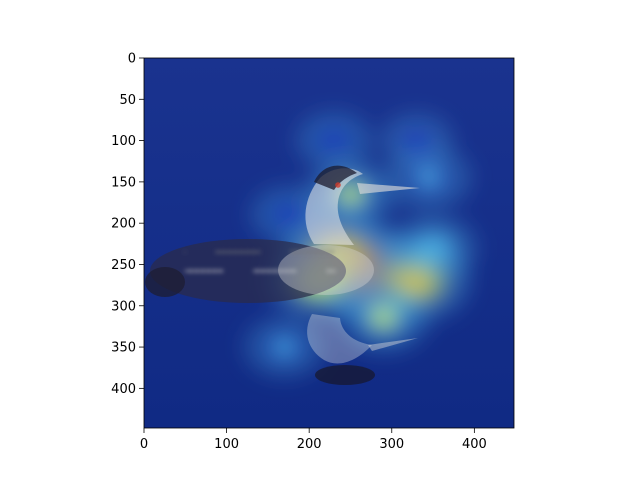  Describe the element at coordinates (335, 177) in the screenshot. I see `duck-head-stripe` at that location.